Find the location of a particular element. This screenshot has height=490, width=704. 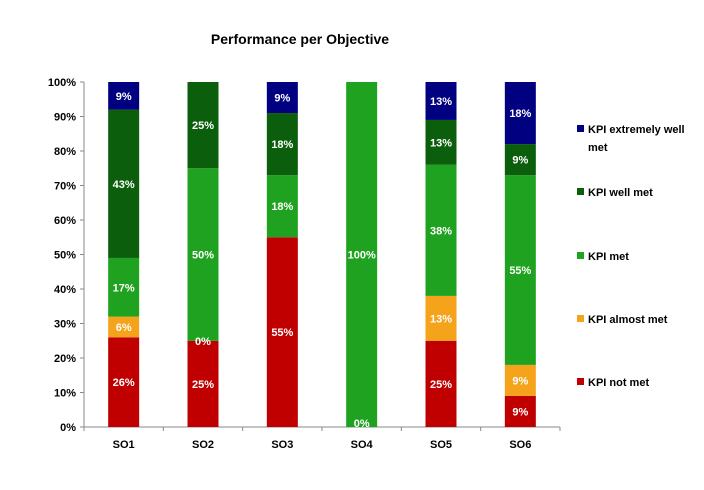

data-label: 100% is located at coordinates (362, 256).